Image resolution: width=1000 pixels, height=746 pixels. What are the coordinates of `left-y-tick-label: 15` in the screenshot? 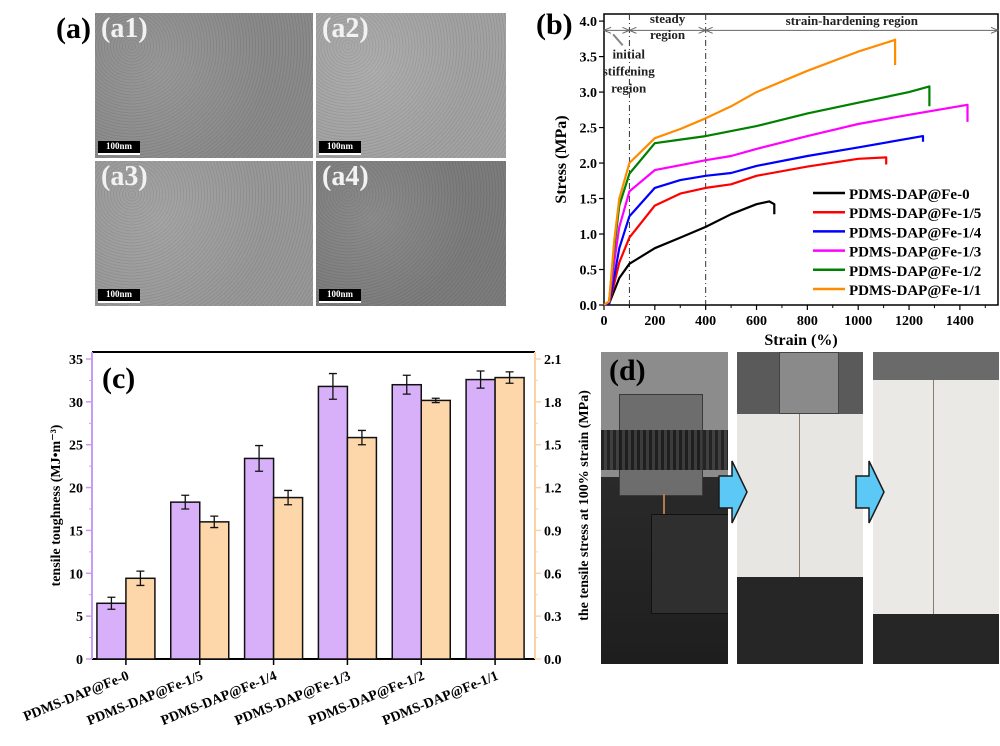 It's located at (76, 531).